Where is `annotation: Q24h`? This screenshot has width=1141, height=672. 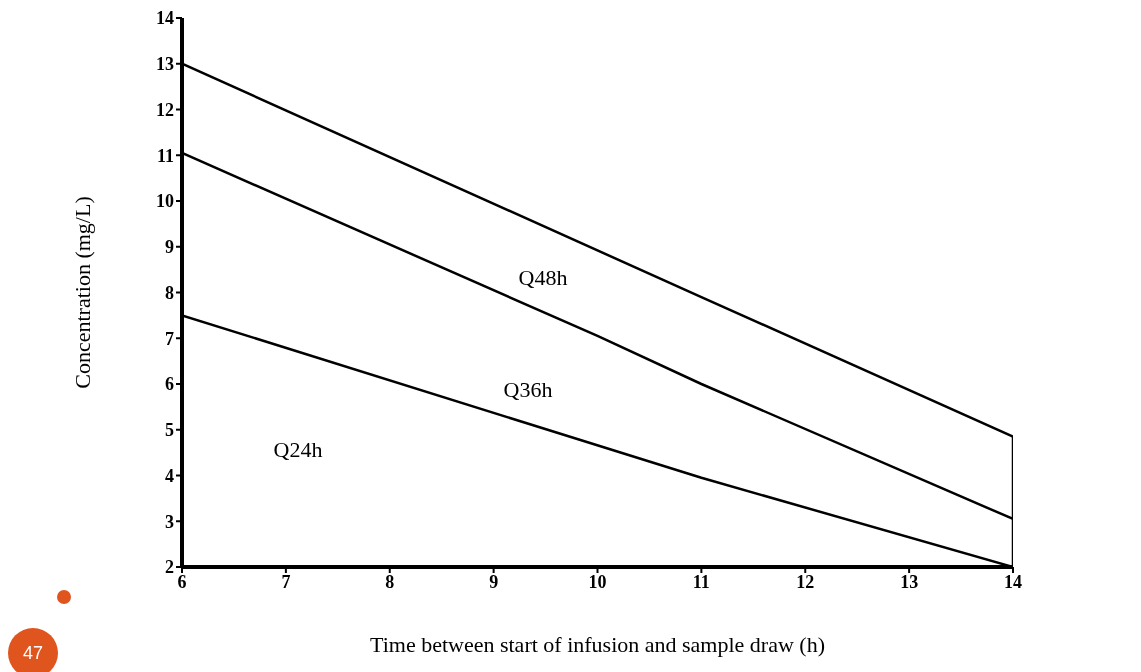
annotation: Q24h is located at coordinates (298, 450).